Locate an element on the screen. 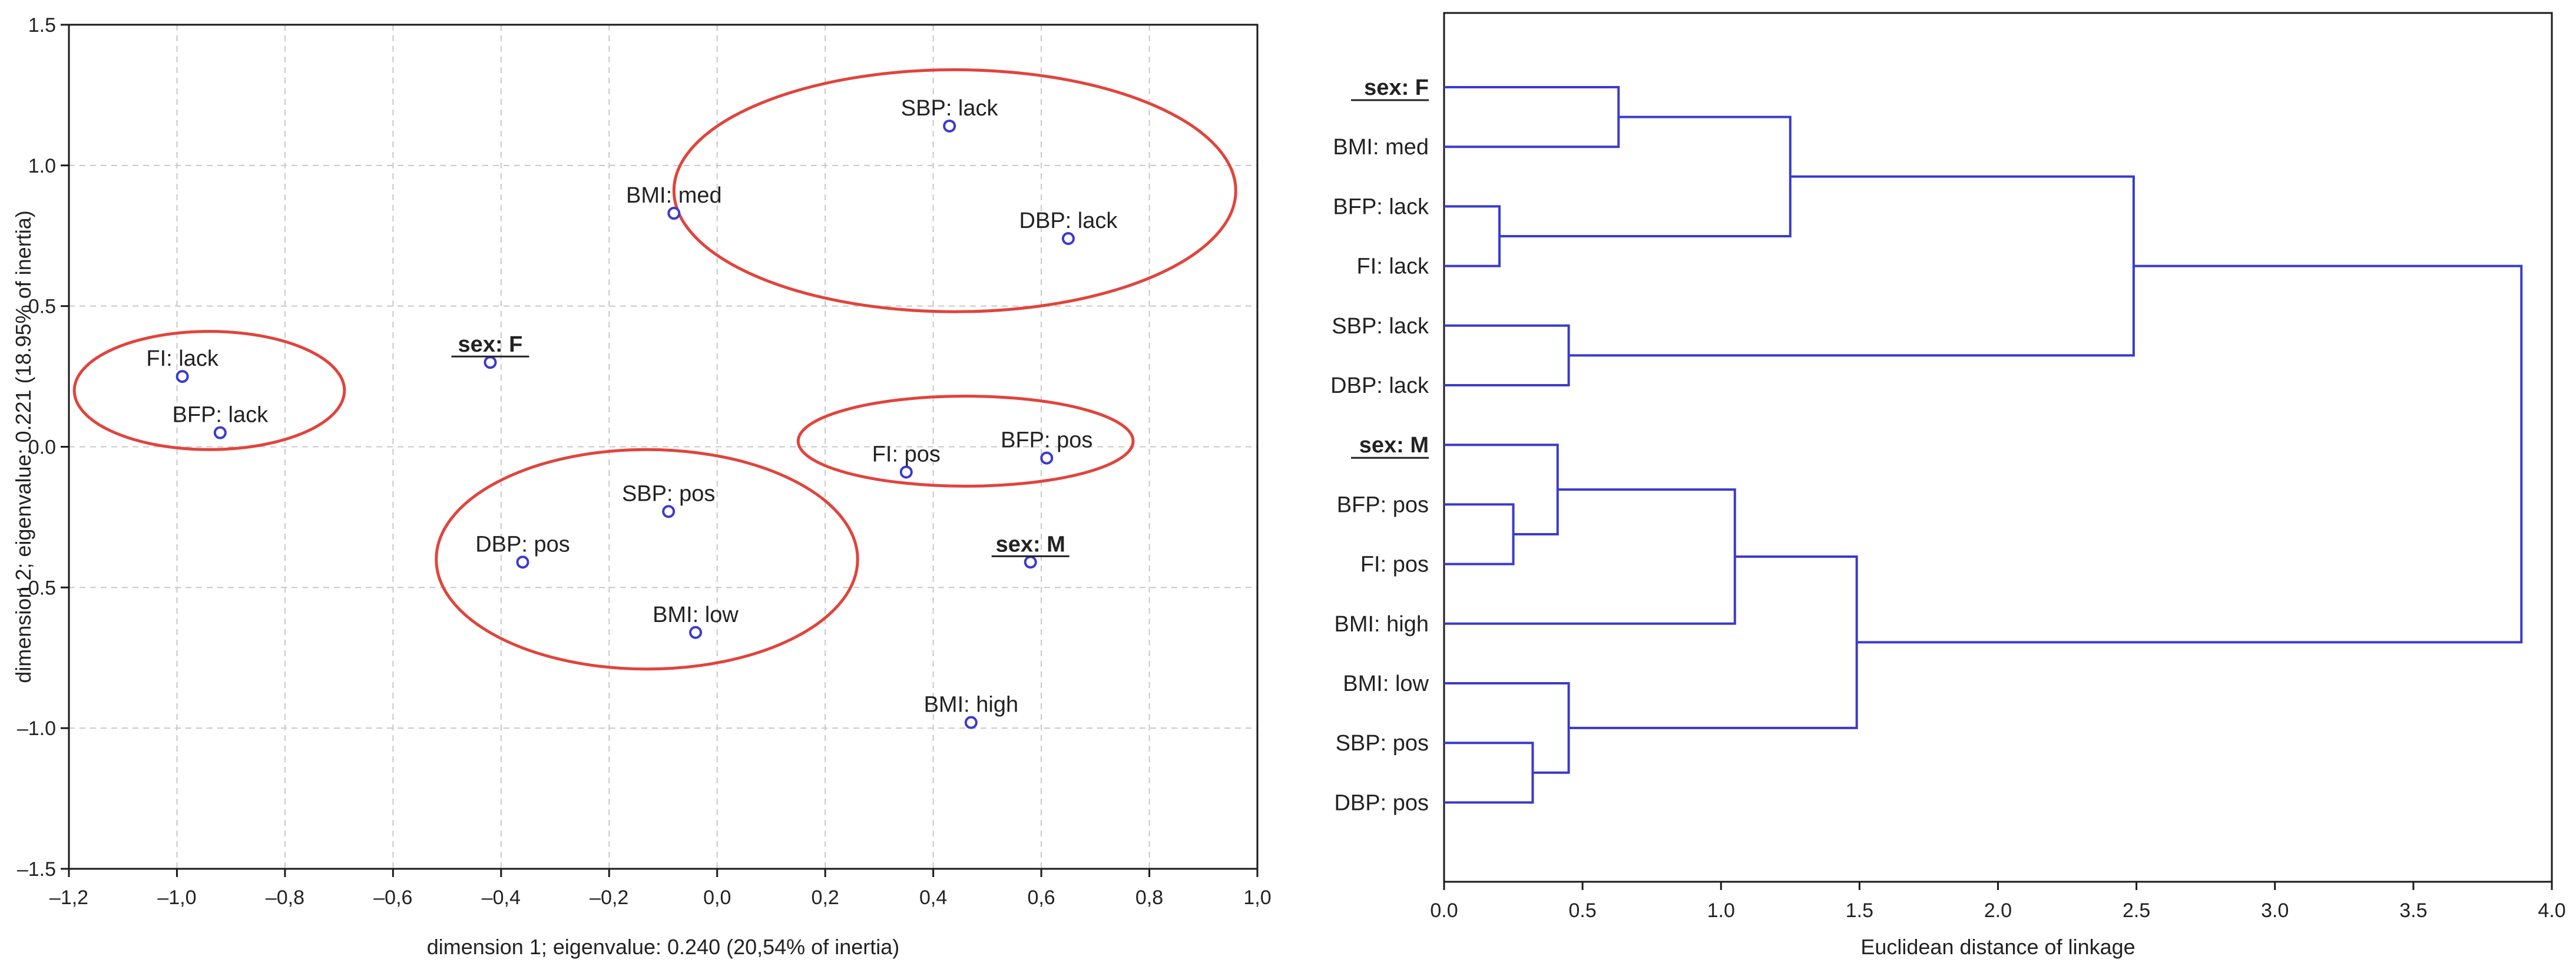 The width and height of the screenshot is (2576, 966). dendrogram-x-tick-label: 2.5 is located at coordinates (2136, 910).